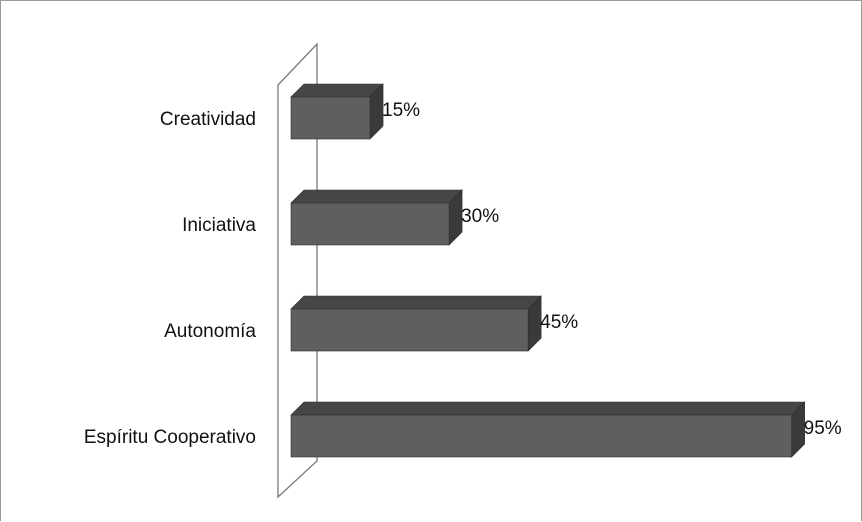 This screenshot has width=862, height=522. What do you see at coordinates (219, 225) in the screenshot?
I see `category-label: Iniciativa` at bounding box center [219, 225].